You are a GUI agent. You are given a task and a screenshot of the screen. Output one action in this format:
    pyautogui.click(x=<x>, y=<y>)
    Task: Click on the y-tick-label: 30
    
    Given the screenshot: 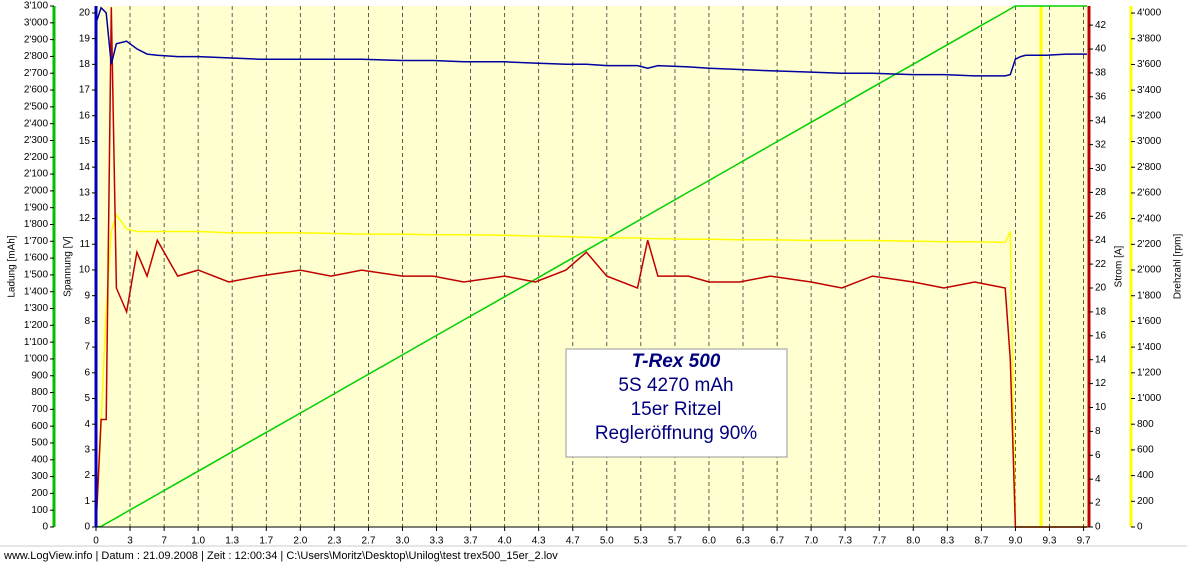 What is the action you would take?
    pyautogui.click(x=1101, y=168)
    